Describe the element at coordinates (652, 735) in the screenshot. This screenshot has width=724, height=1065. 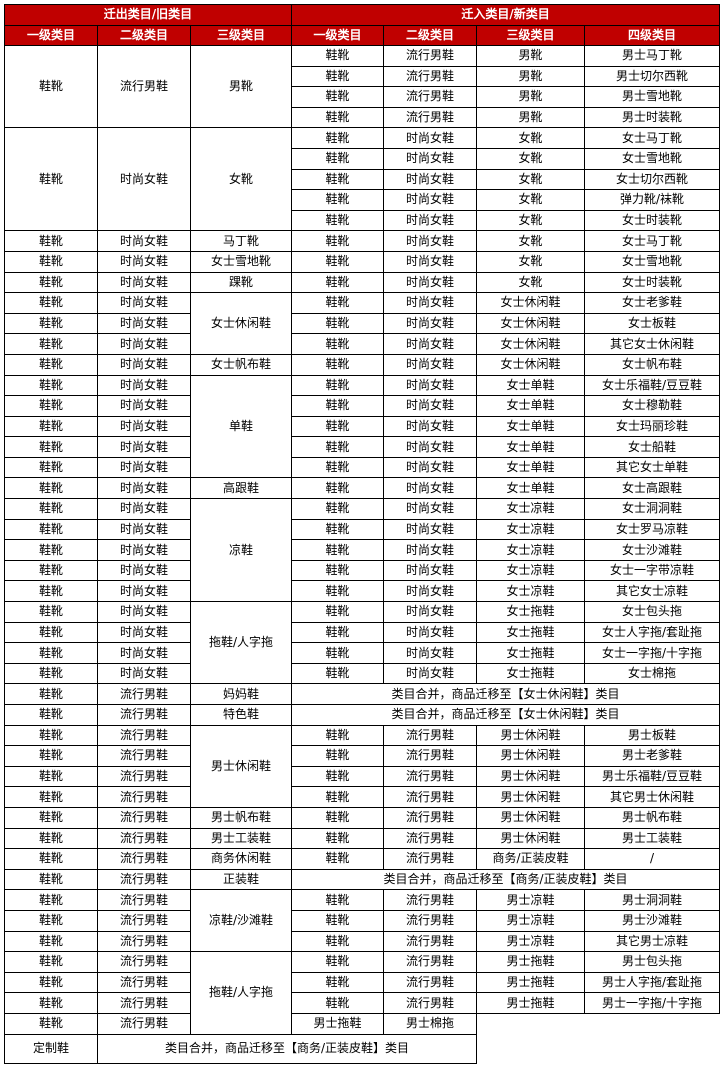
I see `new-level4-cell: 男士板鞋` at that location.